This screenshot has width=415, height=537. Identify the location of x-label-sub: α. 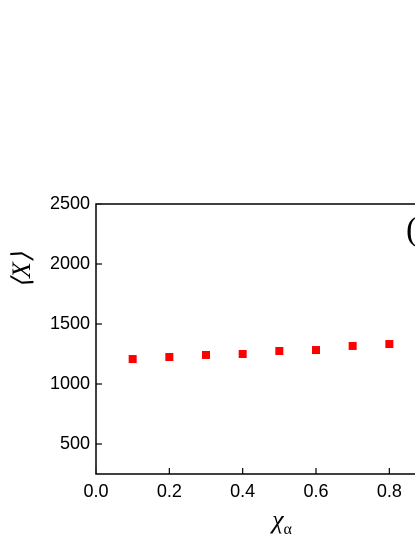
(288, 529).